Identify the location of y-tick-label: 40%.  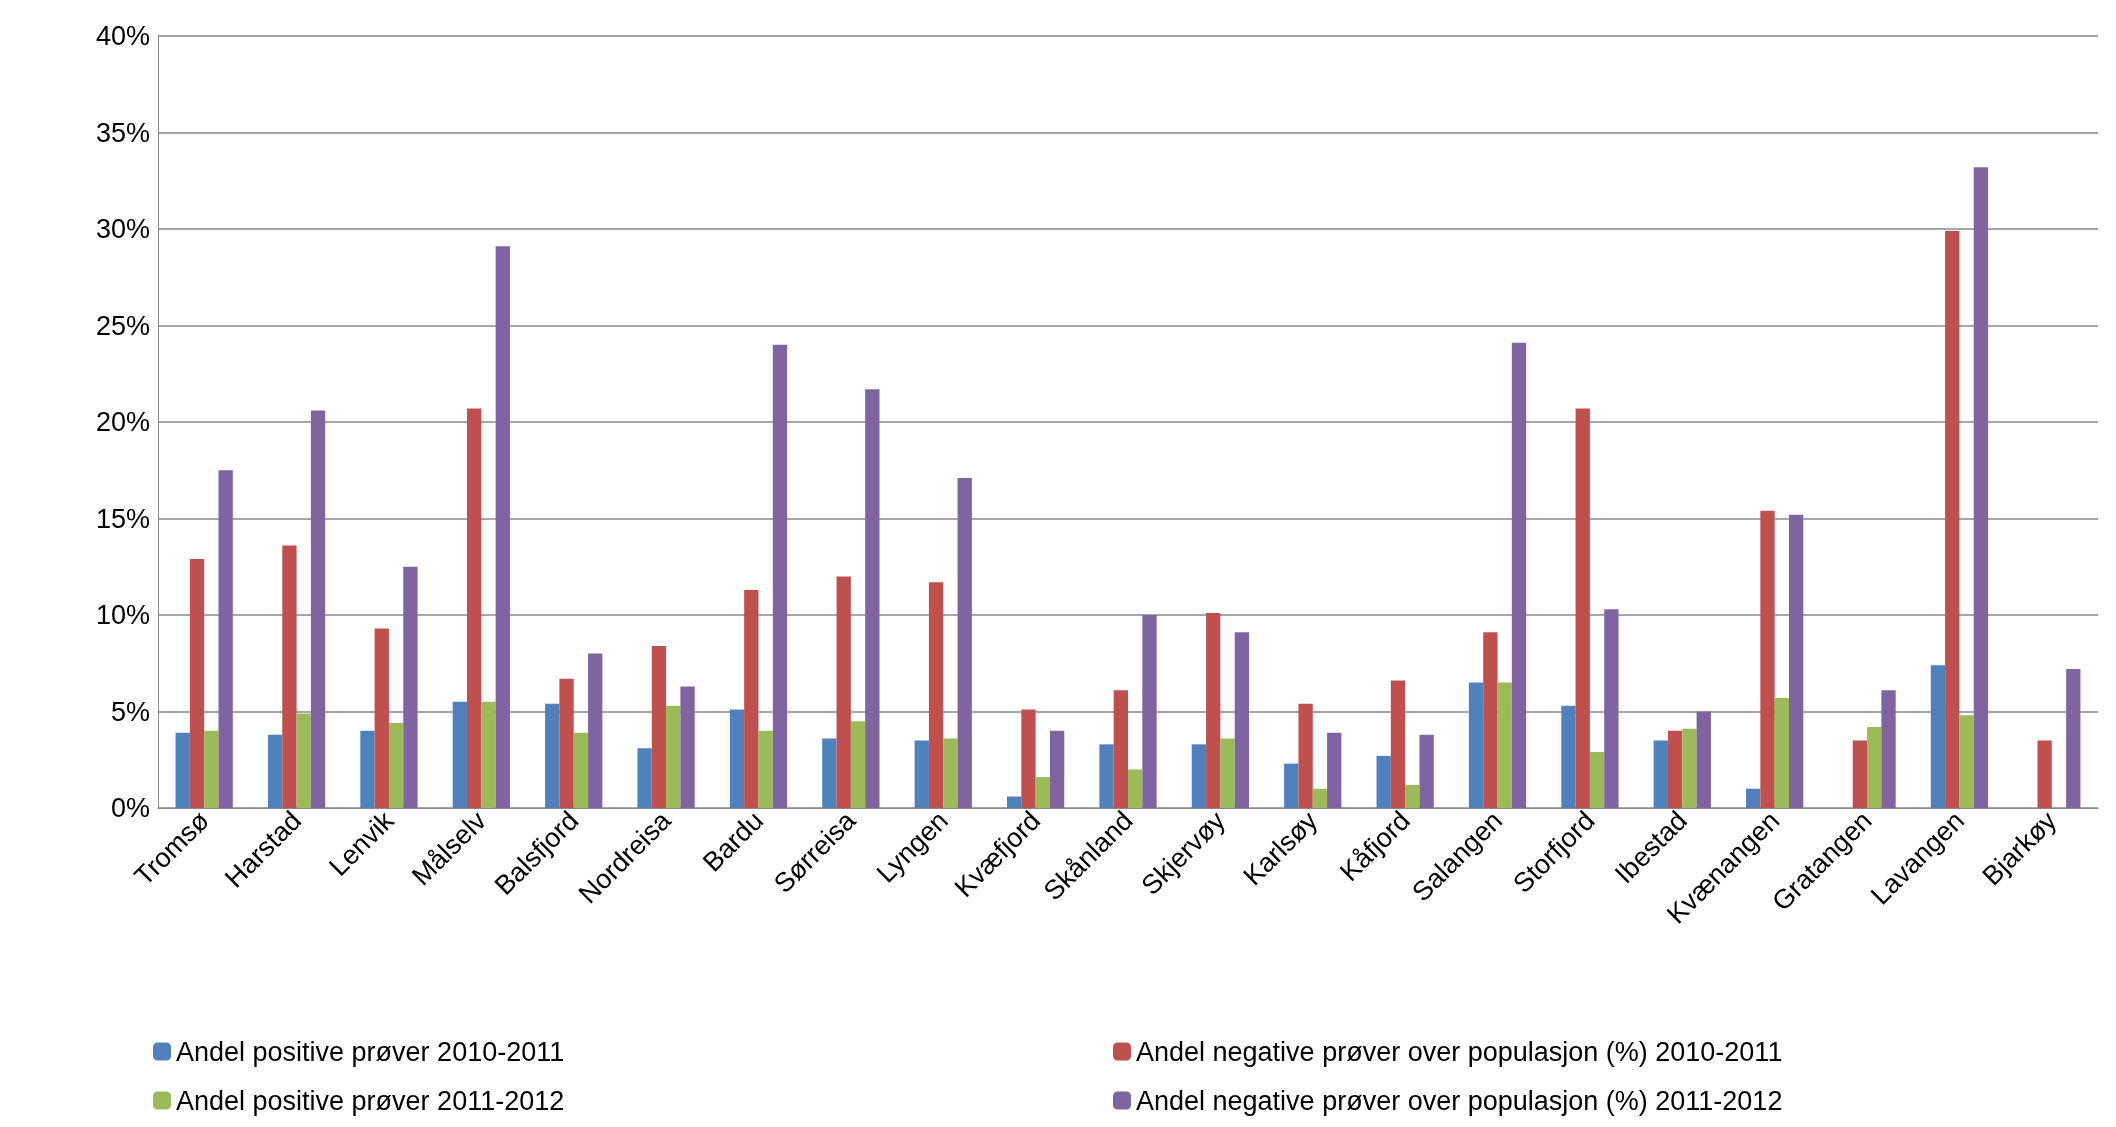
(122, 36).